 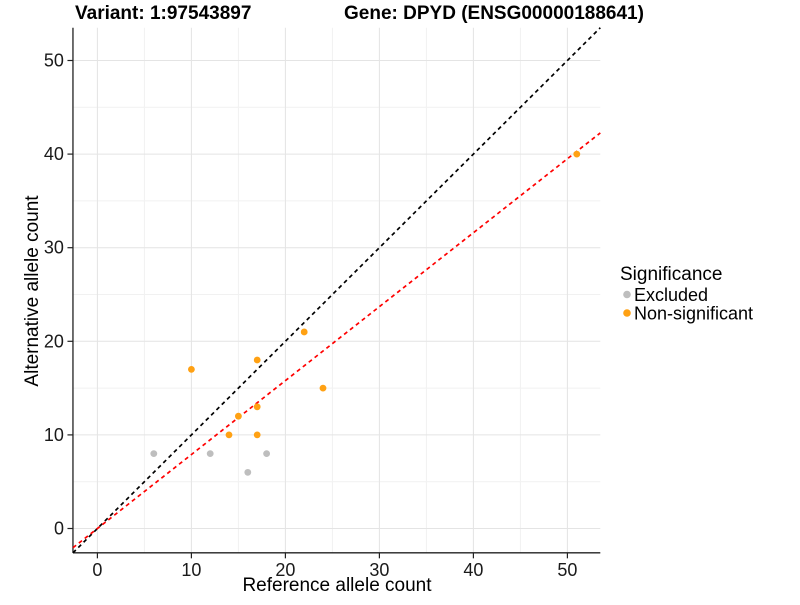 I want to click on y-tick-label: 10, so click(x=54, y=435).